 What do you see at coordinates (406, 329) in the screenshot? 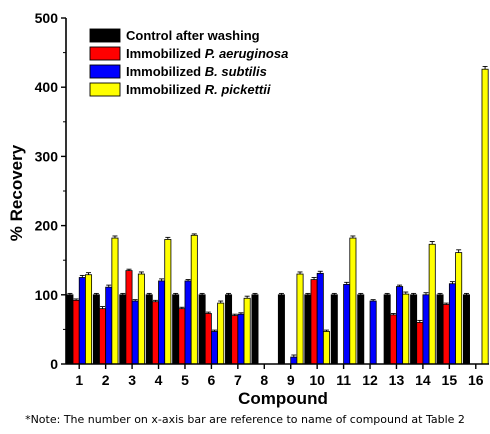
I see `bar-s3-c13` at bounding box center [406, 329].